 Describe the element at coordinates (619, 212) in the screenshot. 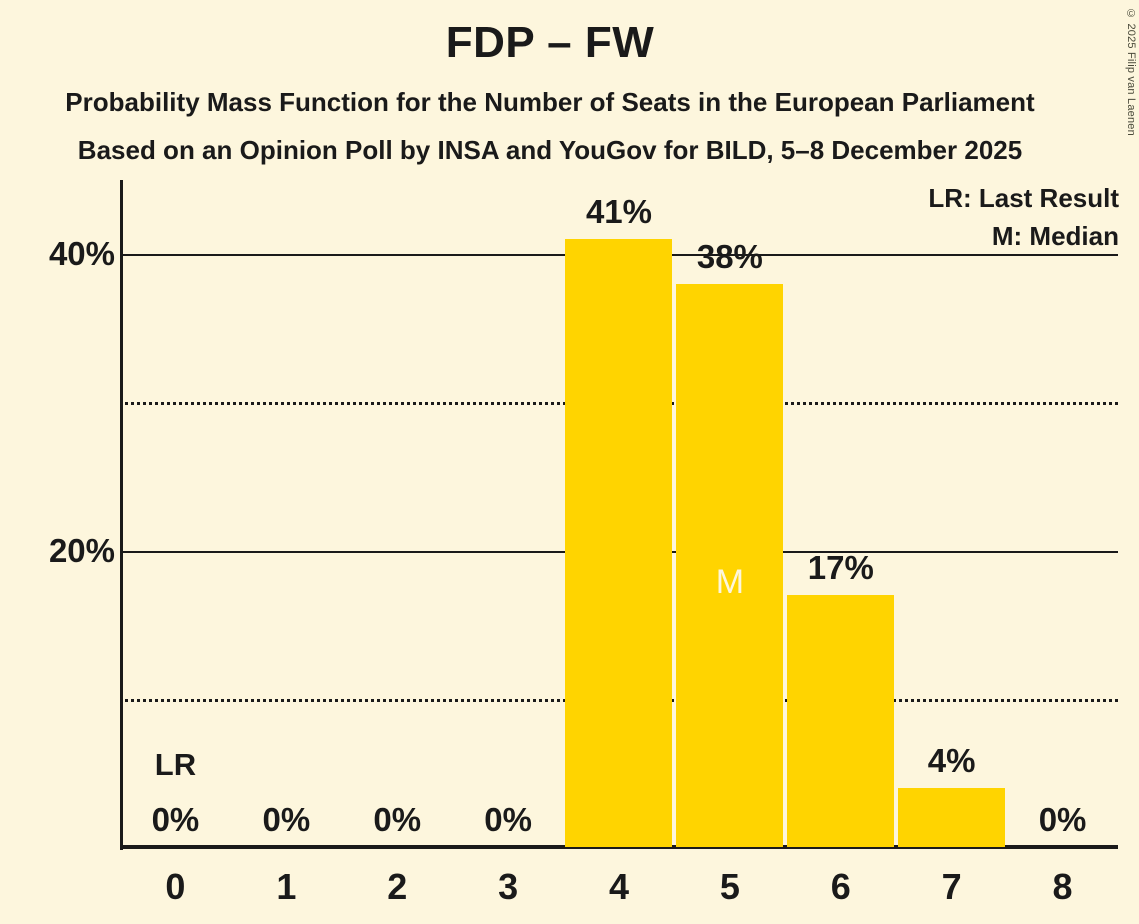

I see `bar-value-label-seat-4: 41%` at that location.